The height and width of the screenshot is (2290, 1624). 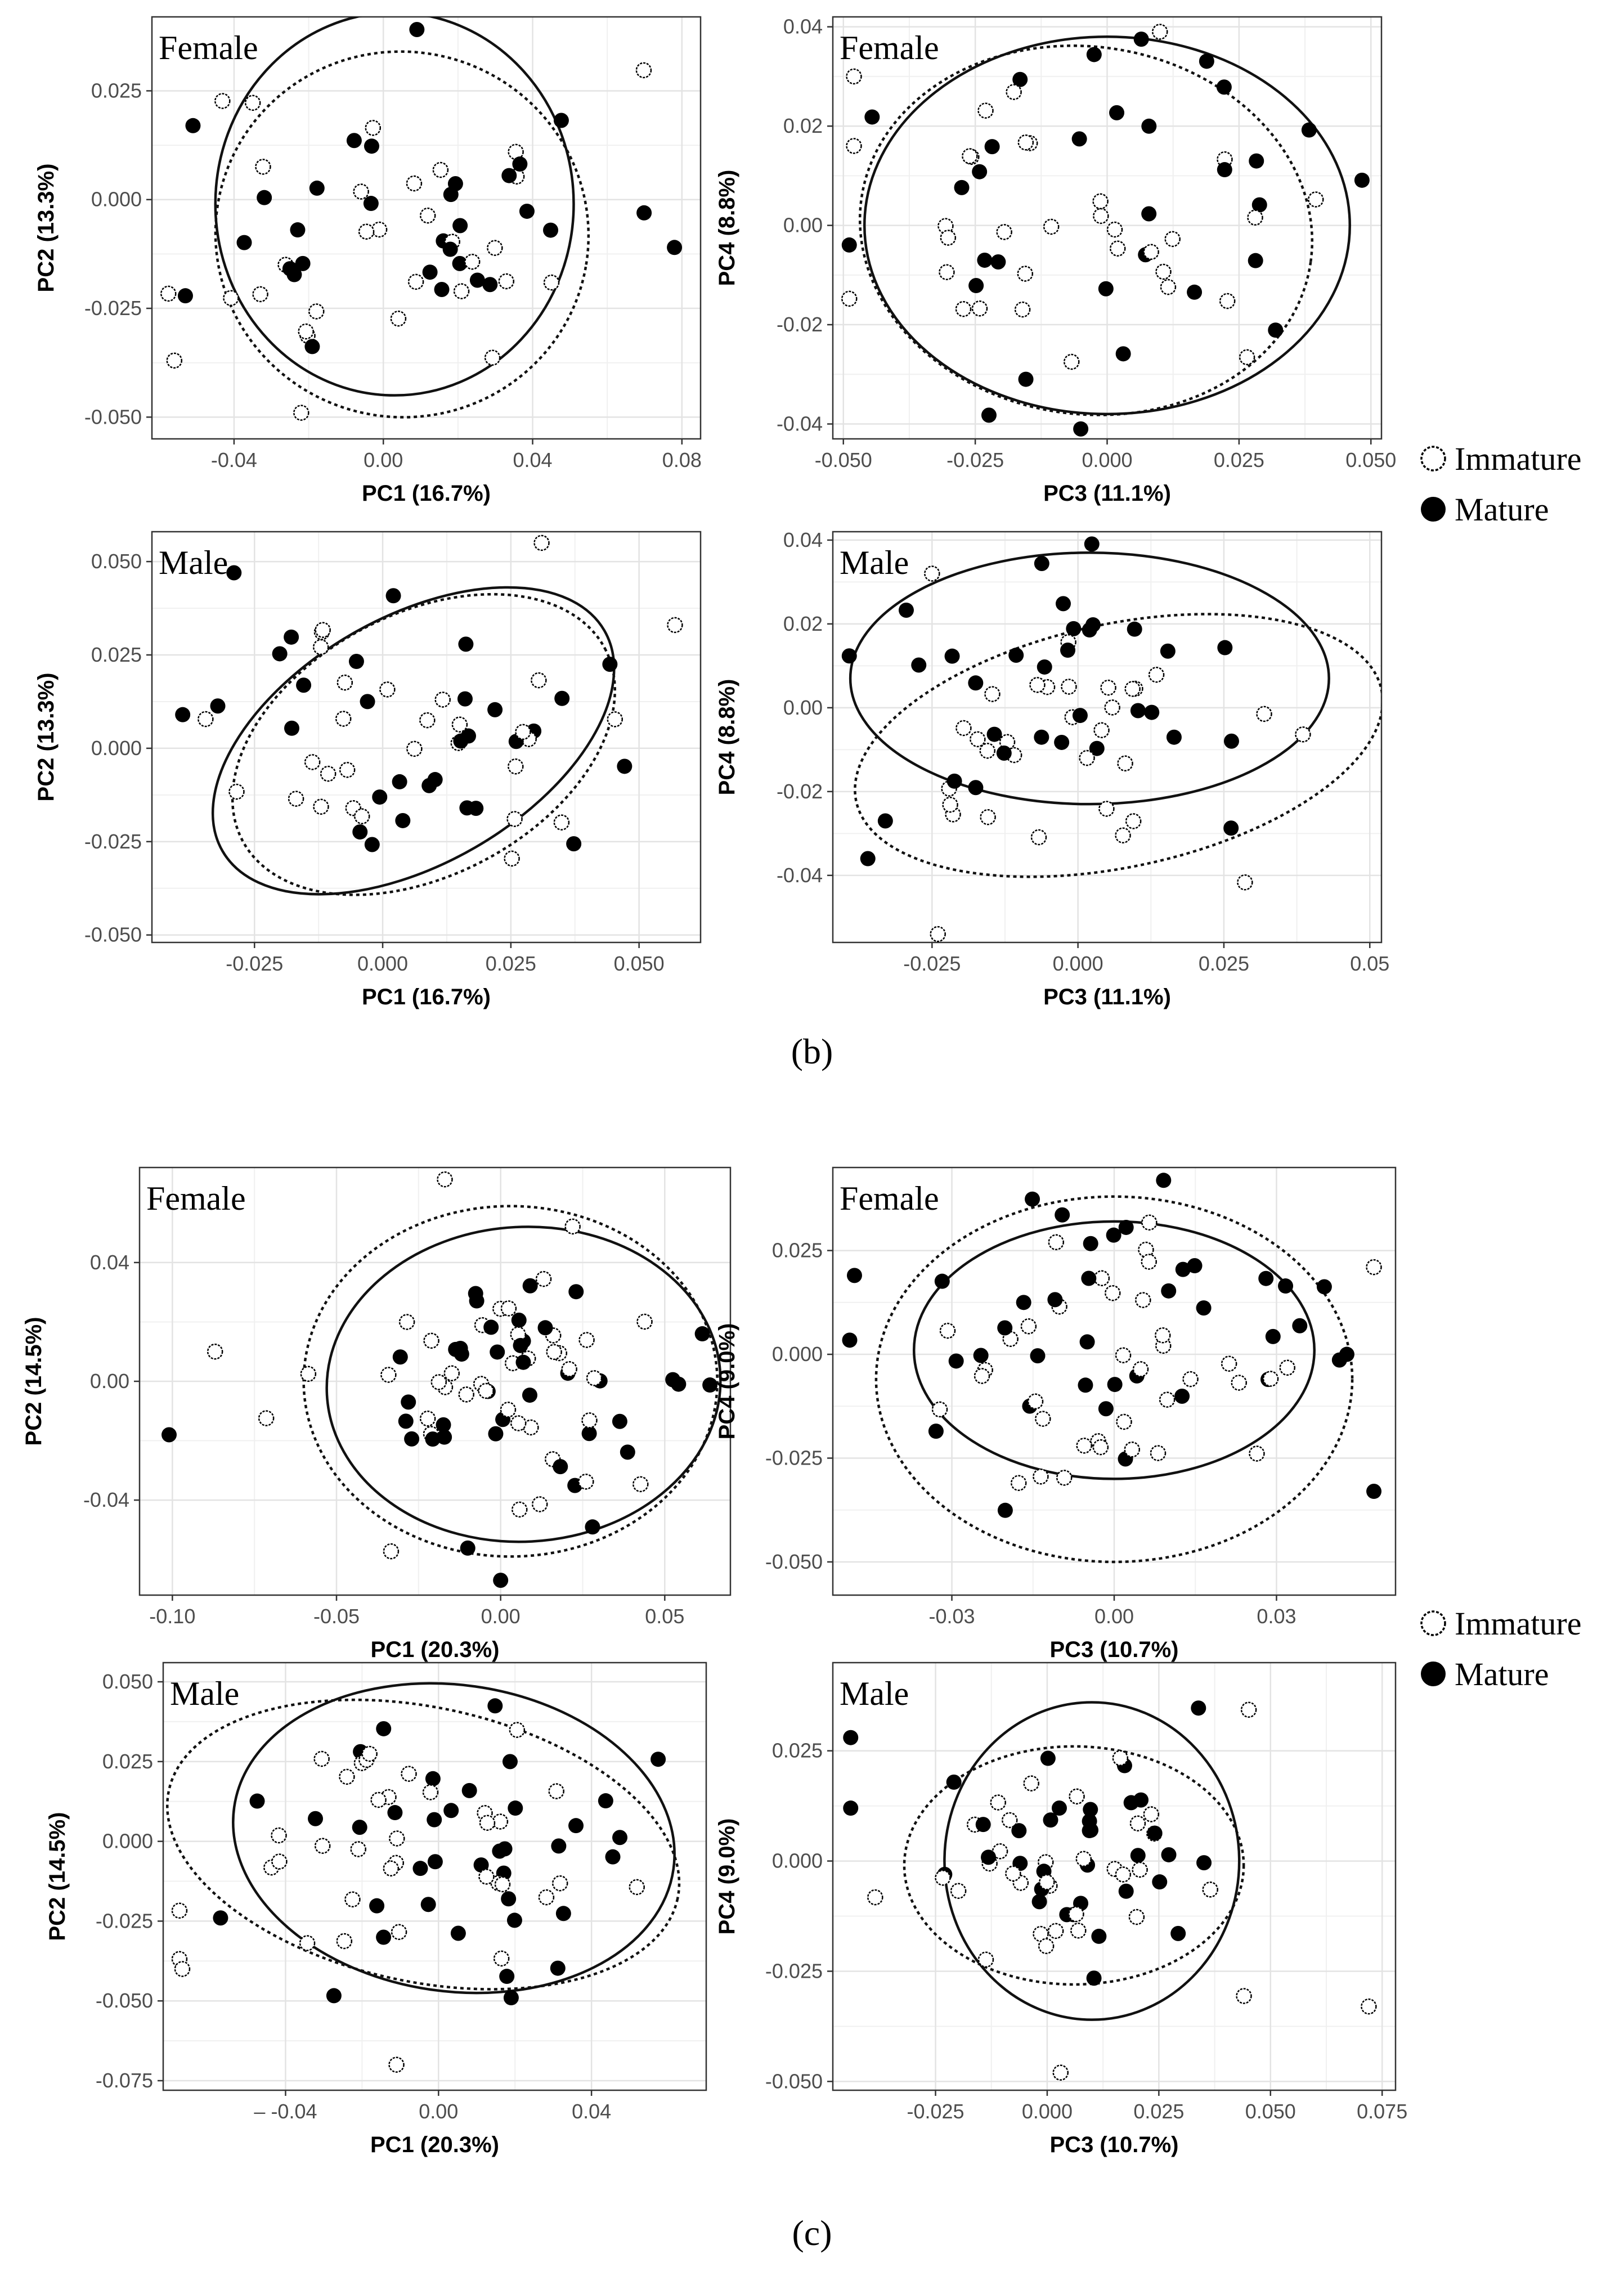 I want to click on y-tick-label: -0.025, so click(x=794, y=1971).